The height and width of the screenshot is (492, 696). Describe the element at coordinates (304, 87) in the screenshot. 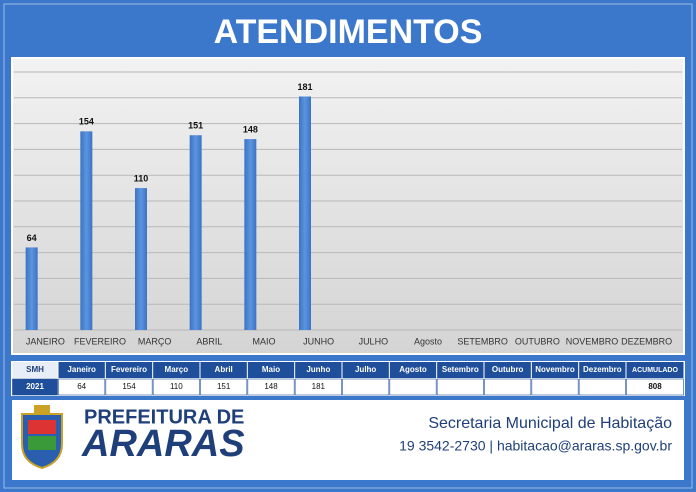

I see `value-label: 181` at that location.